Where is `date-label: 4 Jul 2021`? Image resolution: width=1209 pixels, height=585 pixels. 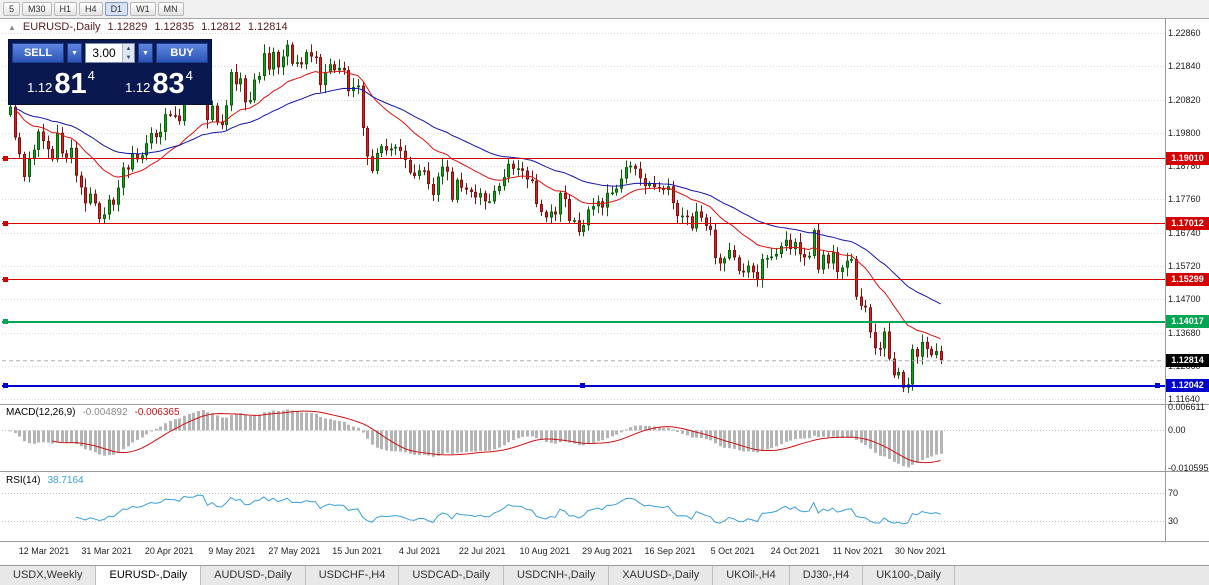
date-label: 4 Jul 2021 is located at coordinates (419, 551).